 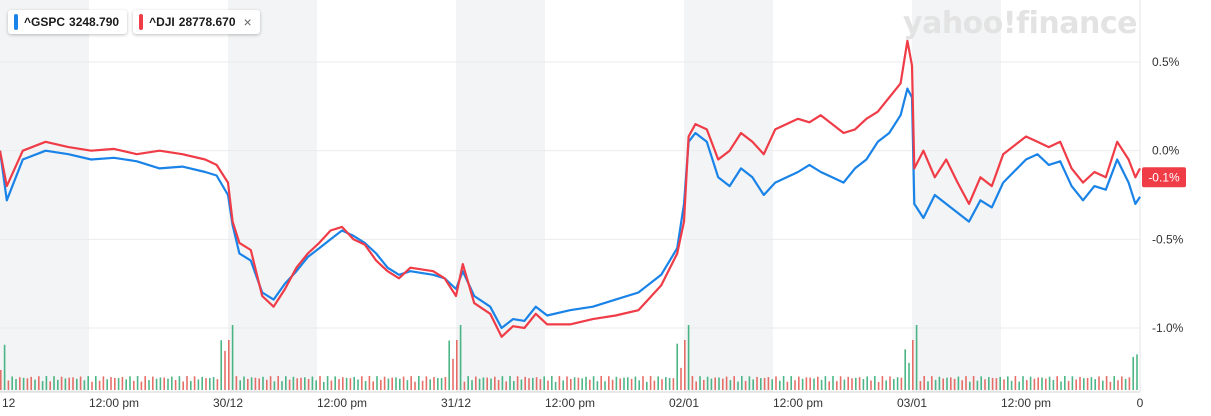 I want to click on x-tick-label: 02/01, so click(x=684, y=403).